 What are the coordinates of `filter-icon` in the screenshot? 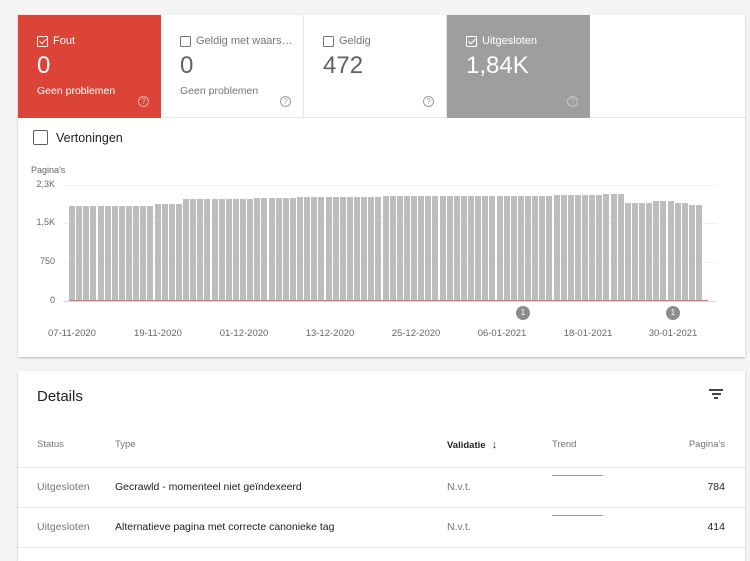 It's located at (716, 395).